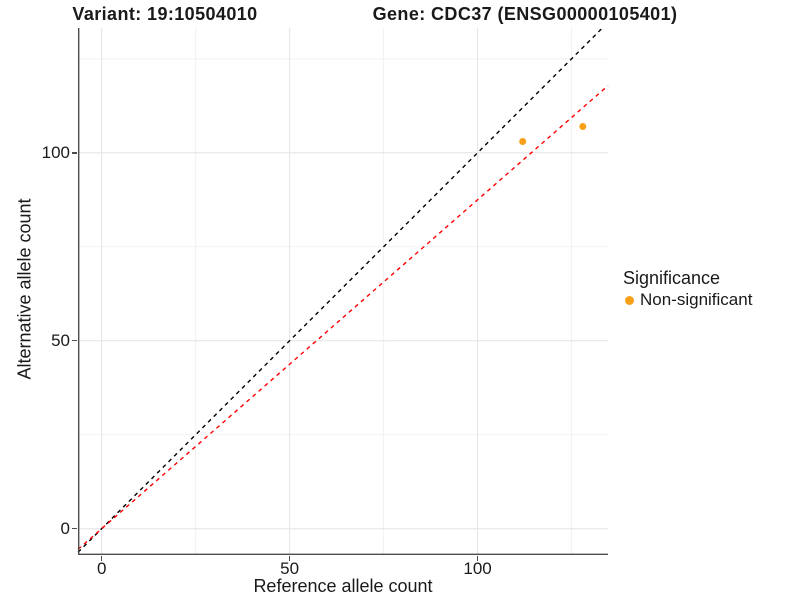 This screenshot has width=800, height=600. What do you see at coordinates (477, 568) in the screenshot?
I see `x-tick-label: 100` at bounding box center [477, 568].